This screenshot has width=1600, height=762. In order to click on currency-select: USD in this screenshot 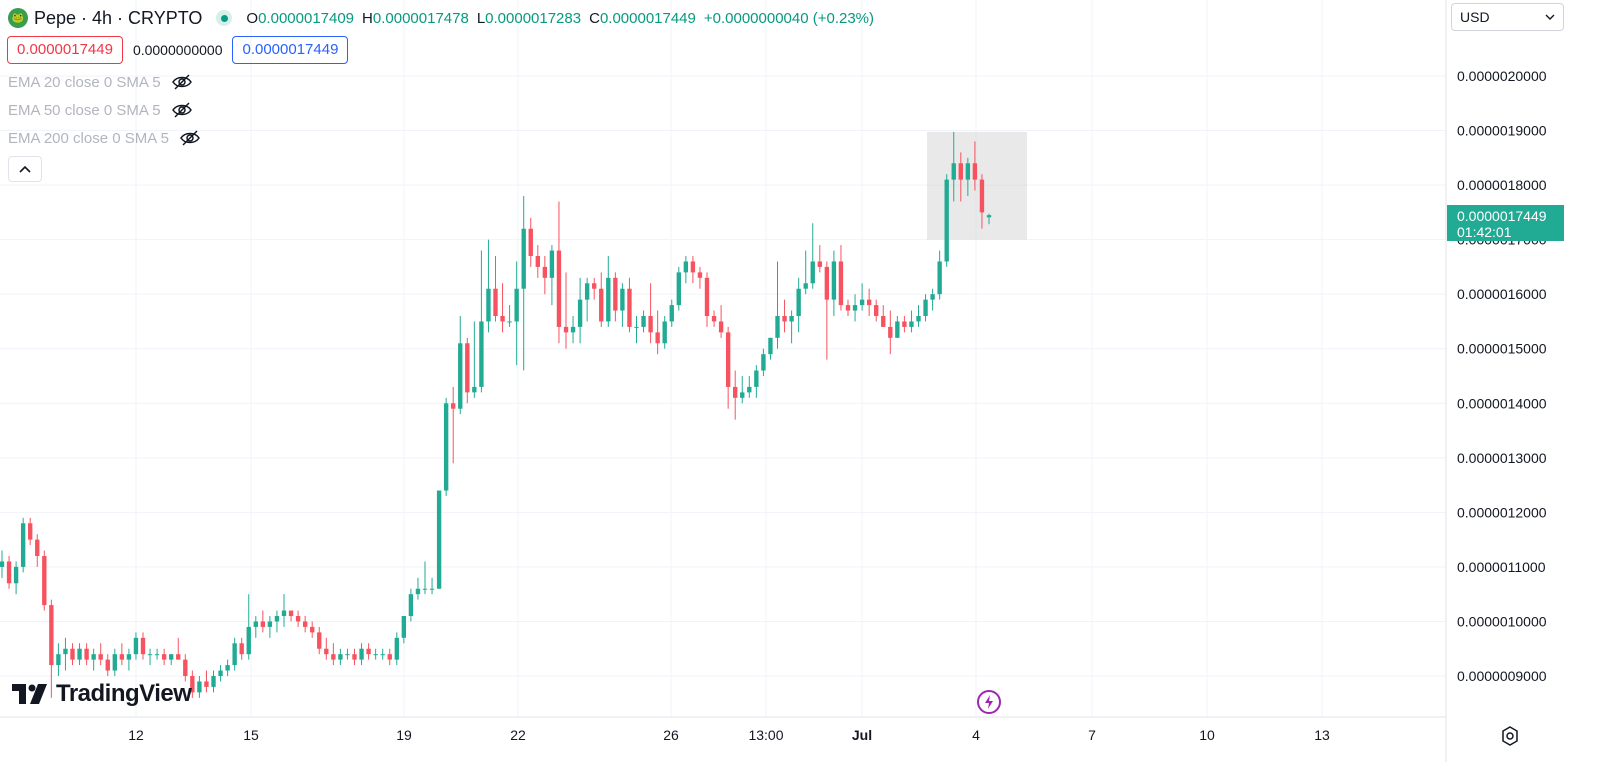, I will do `click(1507, 17)`.